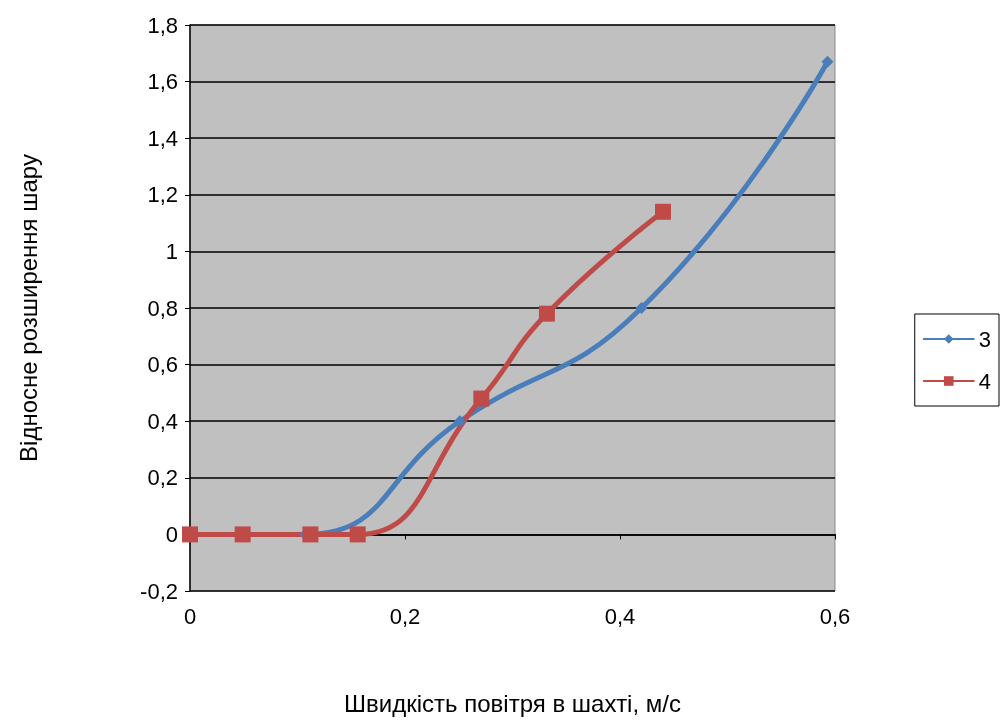 This screenshot has height=720, width=1007. What do you see at coordinates (162, 195) in the screenshot?
I see `y-tick-label: 1,2` at bounding box center [162, 195].